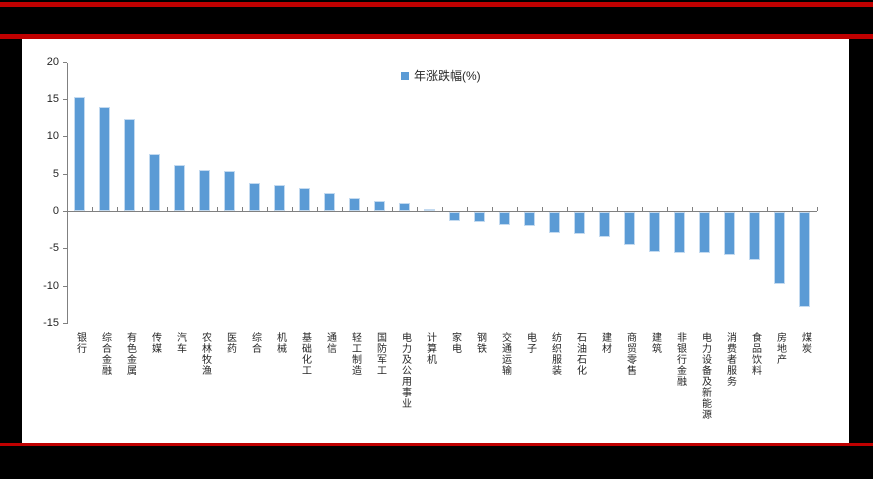 The width and height of the screenshot is (873, 479). I want to click on category-label: 钢铁, so click(480, 343).